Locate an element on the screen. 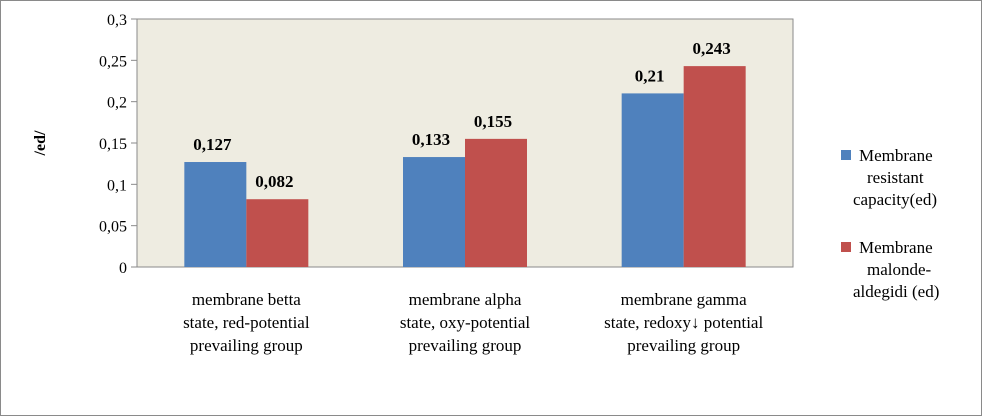 The width and height of the screenshot is (982, 417). y-tick-label: 0,3 is located at coordinates (117, 20).